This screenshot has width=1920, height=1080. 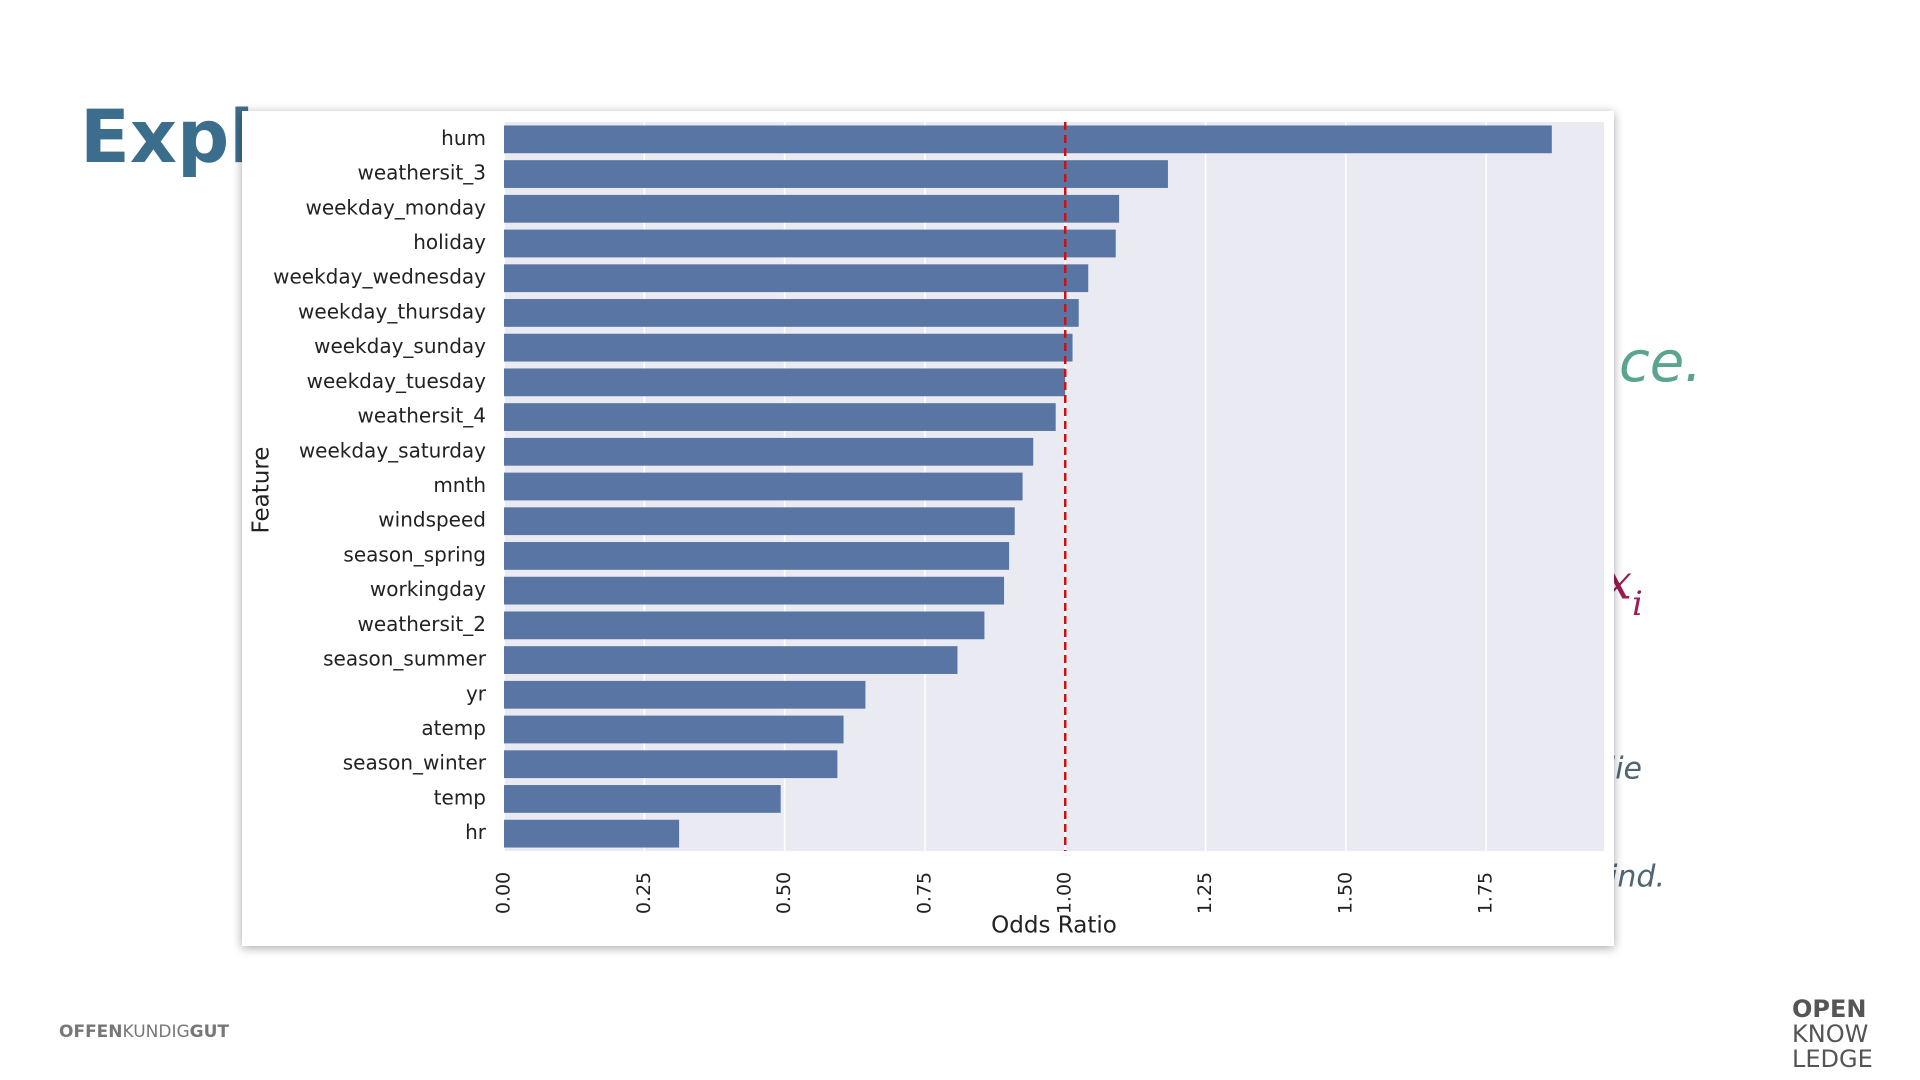 I want to click on y-tick-label: workingday, so click(x=428, y=589).